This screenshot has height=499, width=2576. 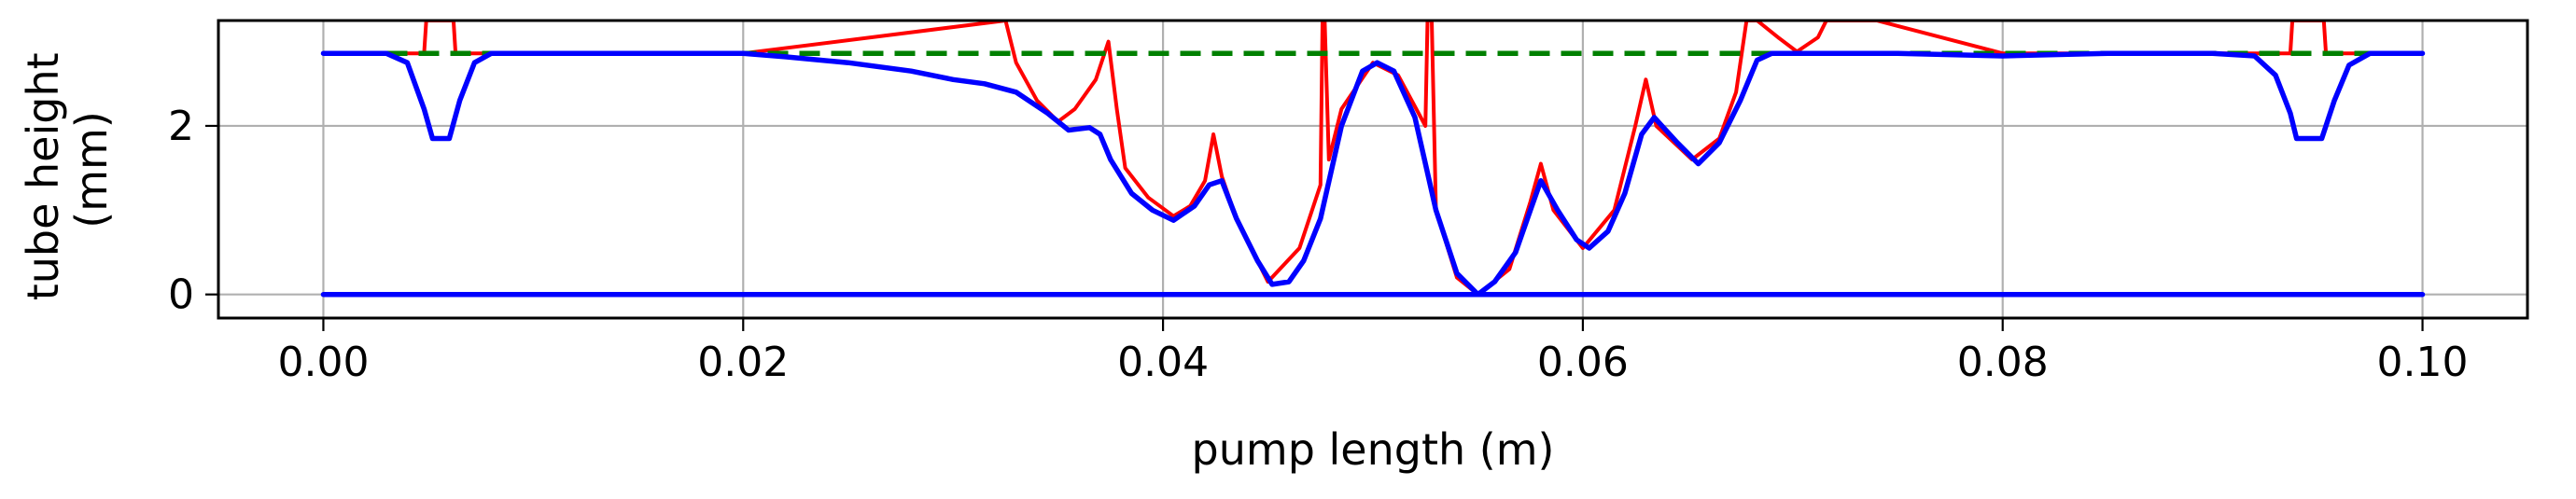 I want to click on x-tick-label: 0.04, so click(x=1163, y=362).